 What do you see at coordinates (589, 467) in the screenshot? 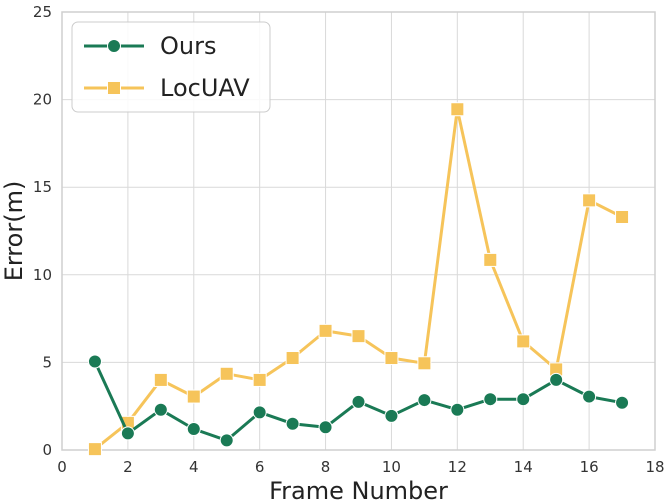
I see `x-tick-label-8: 16` at bounding box center [589, 467].